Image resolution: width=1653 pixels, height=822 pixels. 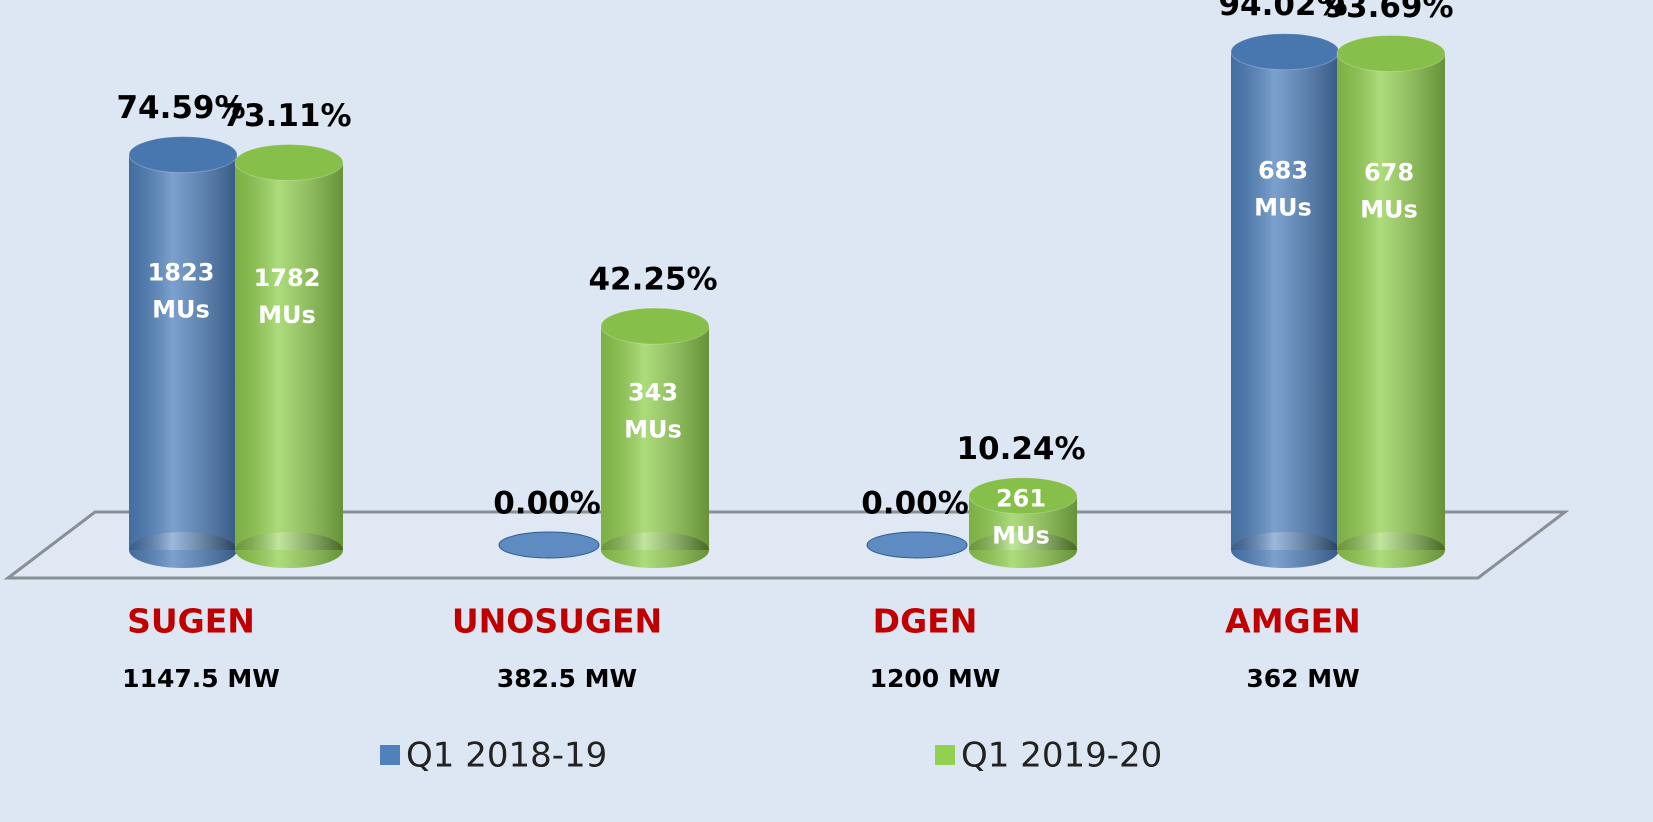 I want to click on category-label: SUGEN, so click(x=191, y=621).